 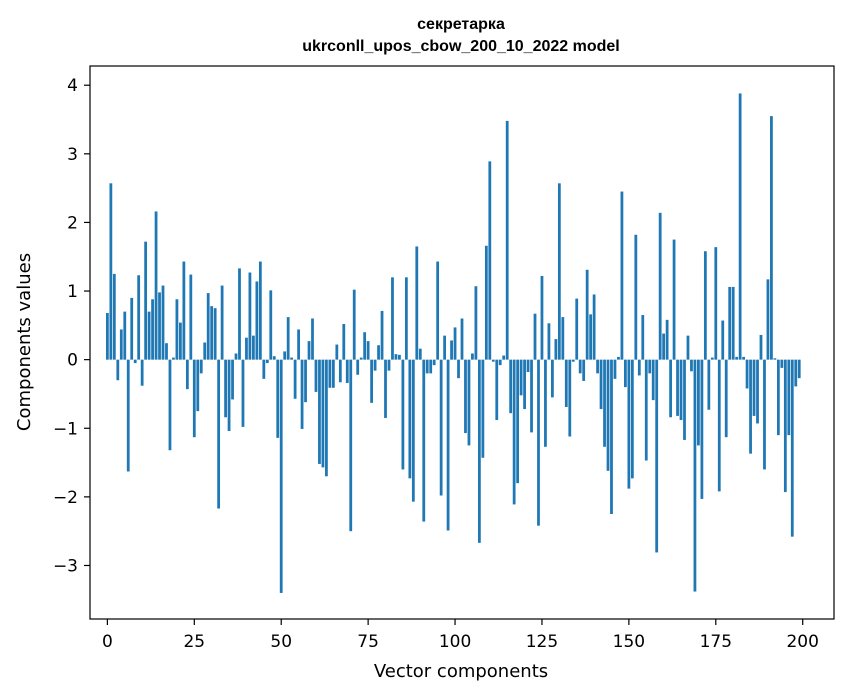 I want to click on x-tick-label: 0, so click(x=107, y=642).